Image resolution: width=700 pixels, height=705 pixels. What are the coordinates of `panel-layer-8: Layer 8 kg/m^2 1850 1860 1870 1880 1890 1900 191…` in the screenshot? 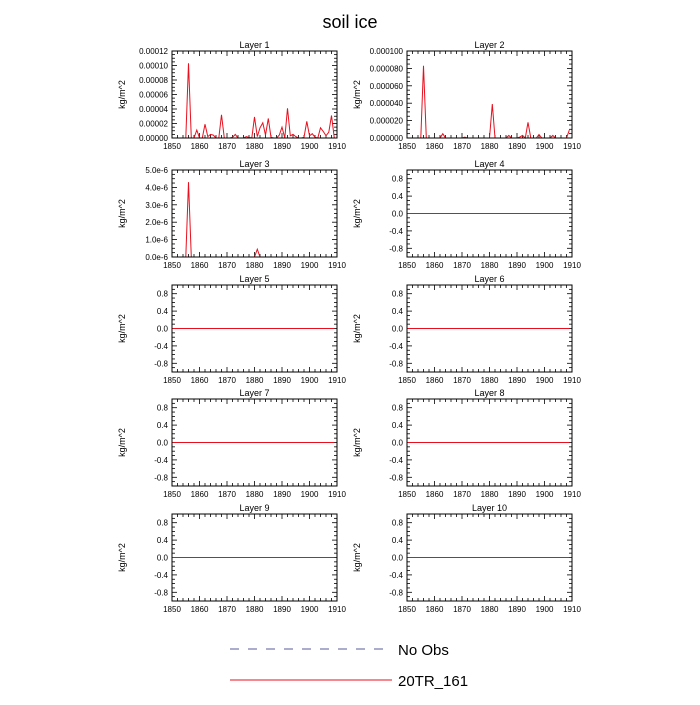 It's located at (466, 443).